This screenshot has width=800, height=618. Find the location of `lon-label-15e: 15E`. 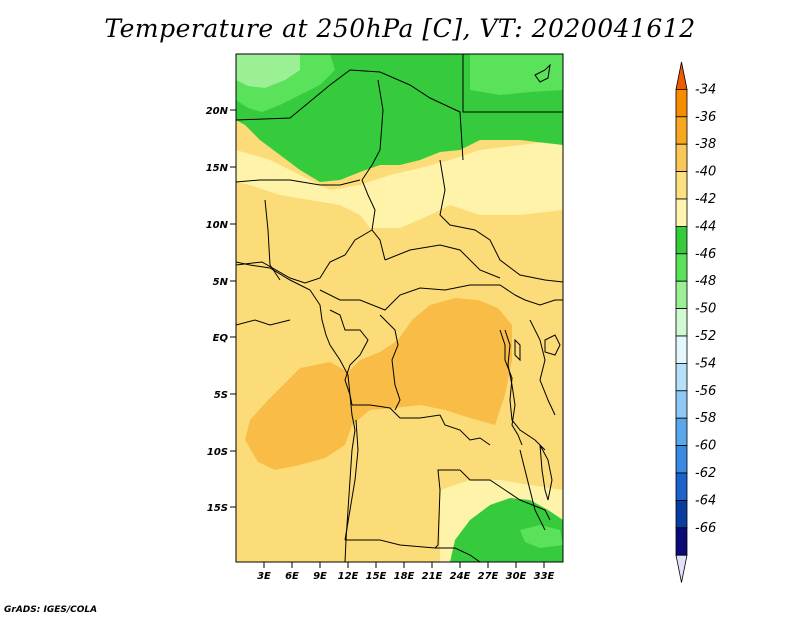

lon-label-15e: 15E is located at coordinates (376, 576).